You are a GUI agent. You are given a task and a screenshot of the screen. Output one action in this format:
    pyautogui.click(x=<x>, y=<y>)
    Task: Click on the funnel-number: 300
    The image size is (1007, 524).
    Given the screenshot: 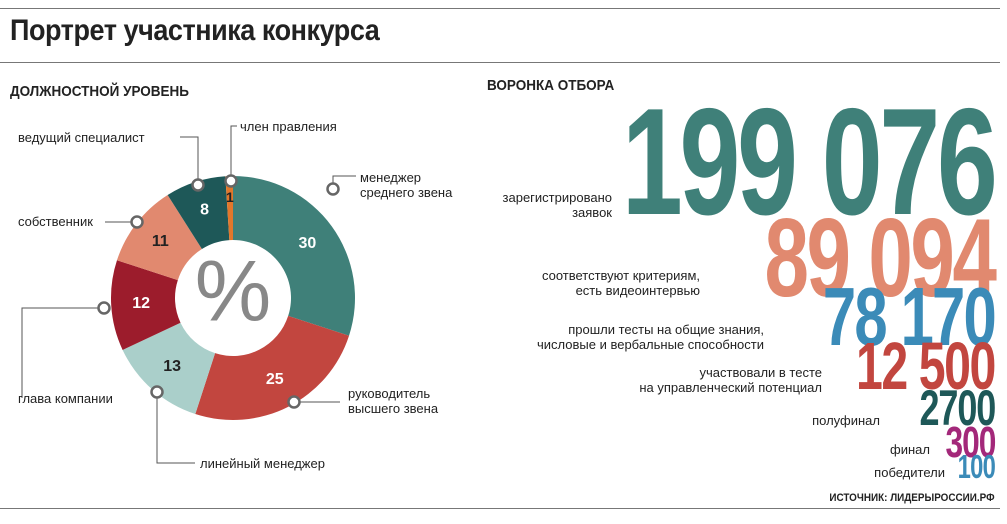 What is the action you would take?
    pyautogui.click(x=970, y=442)
    